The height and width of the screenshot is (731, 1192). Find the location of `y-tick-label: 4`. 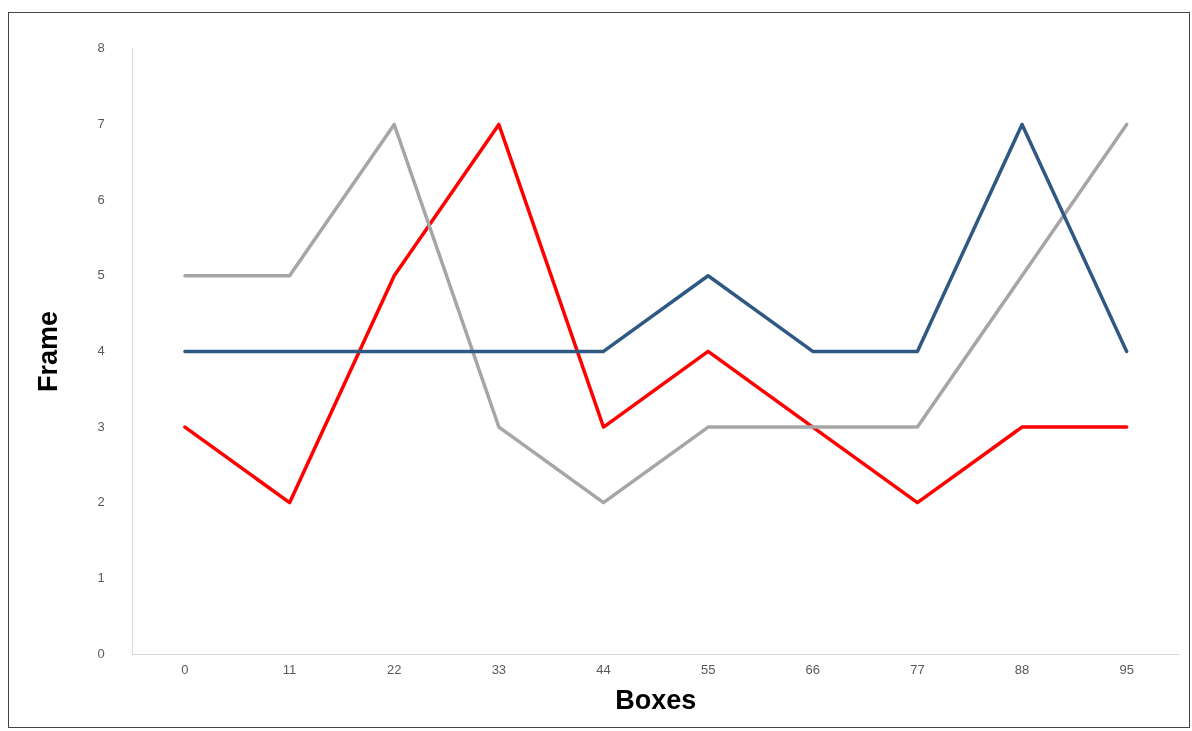

y-tick-label: 4 is located at coordinates (101, 350).